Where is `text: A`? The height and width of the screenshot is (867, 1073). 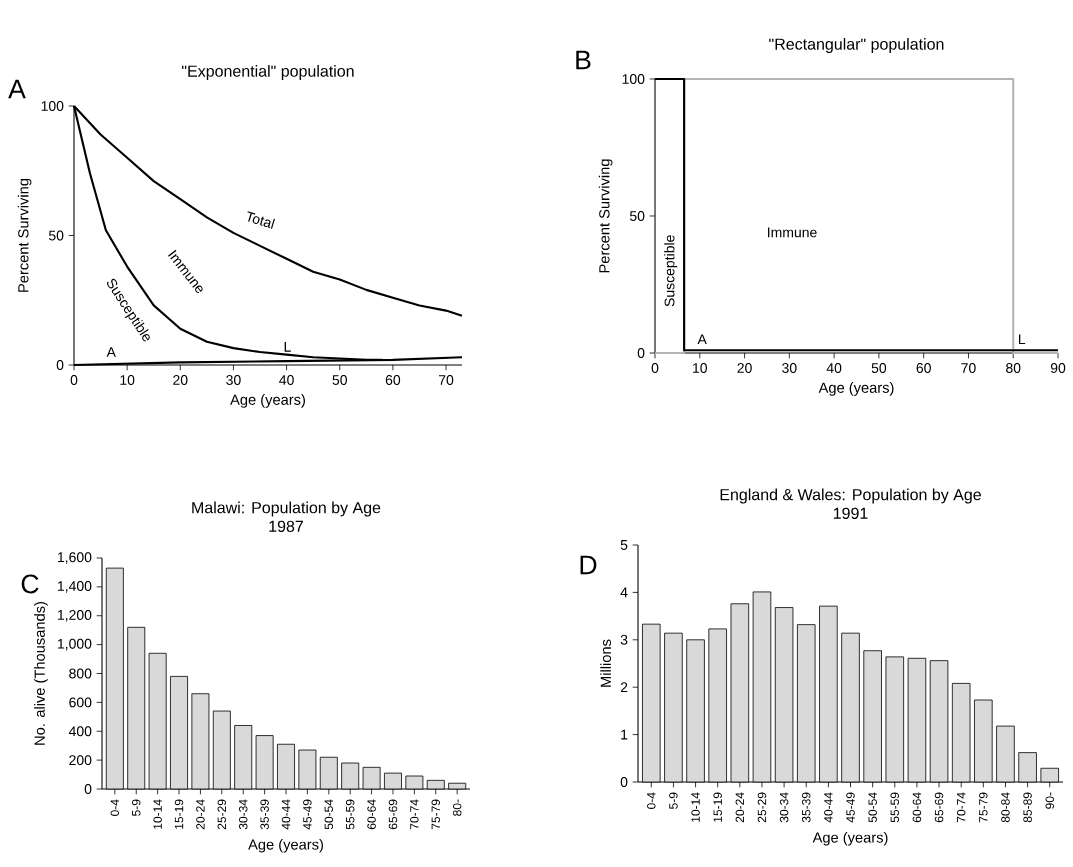
text: A is located at coordinates (17, 89).